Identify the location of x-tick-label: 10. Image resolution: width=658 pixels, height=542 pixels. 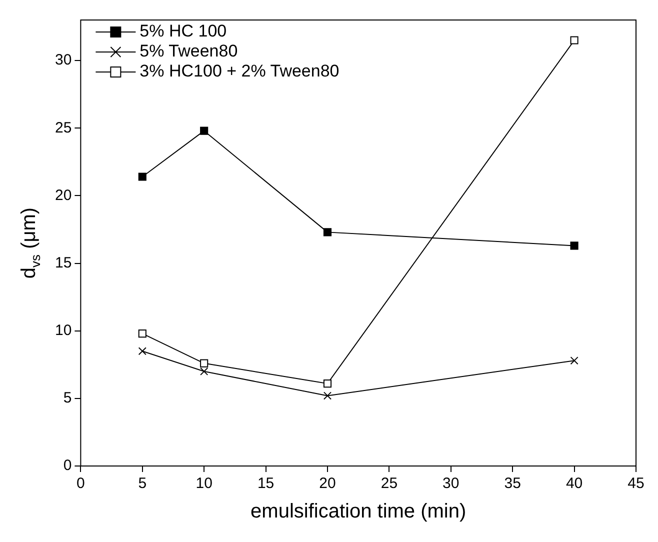
(204, 483).